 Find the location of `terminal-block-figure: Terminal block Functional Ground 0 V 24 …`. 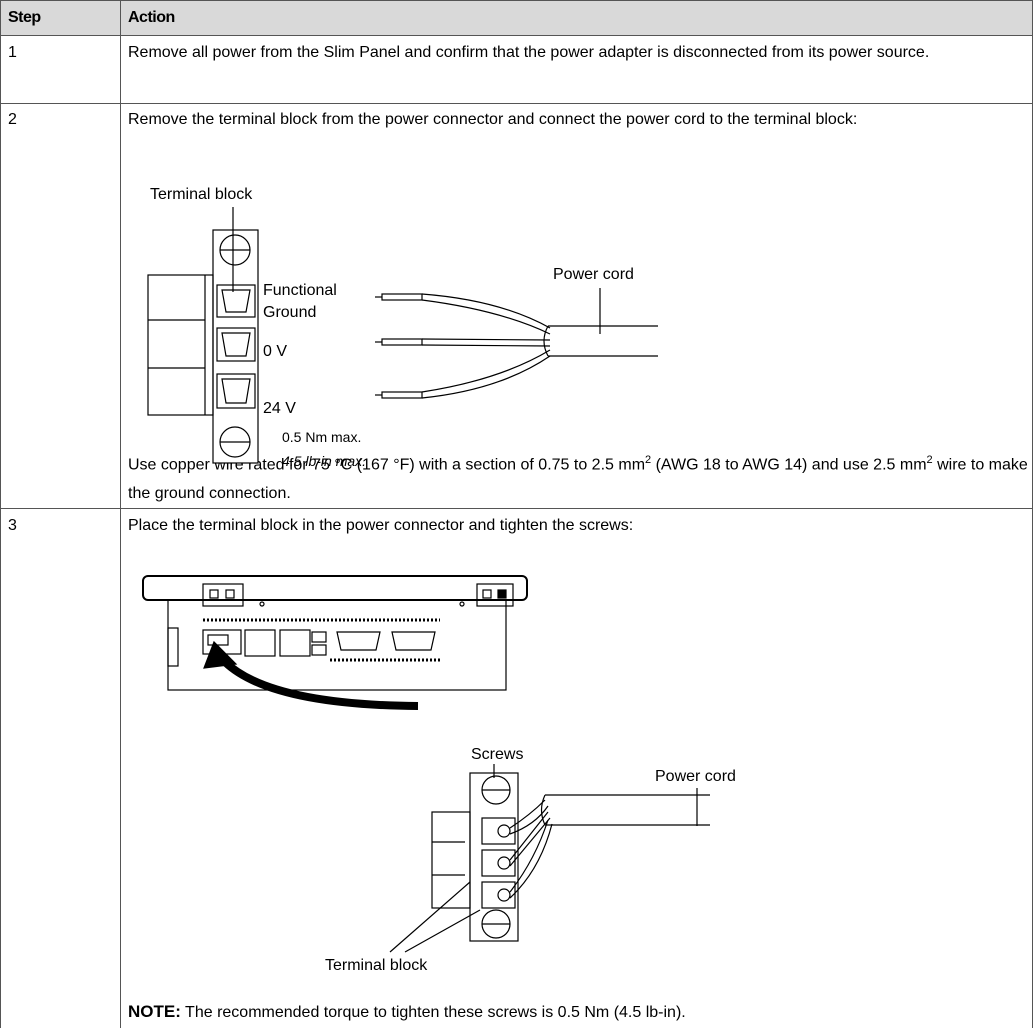

terminal-block-figure: Terminal block Functional Ground 0 V 24 … is located at coordinates (402, 327).